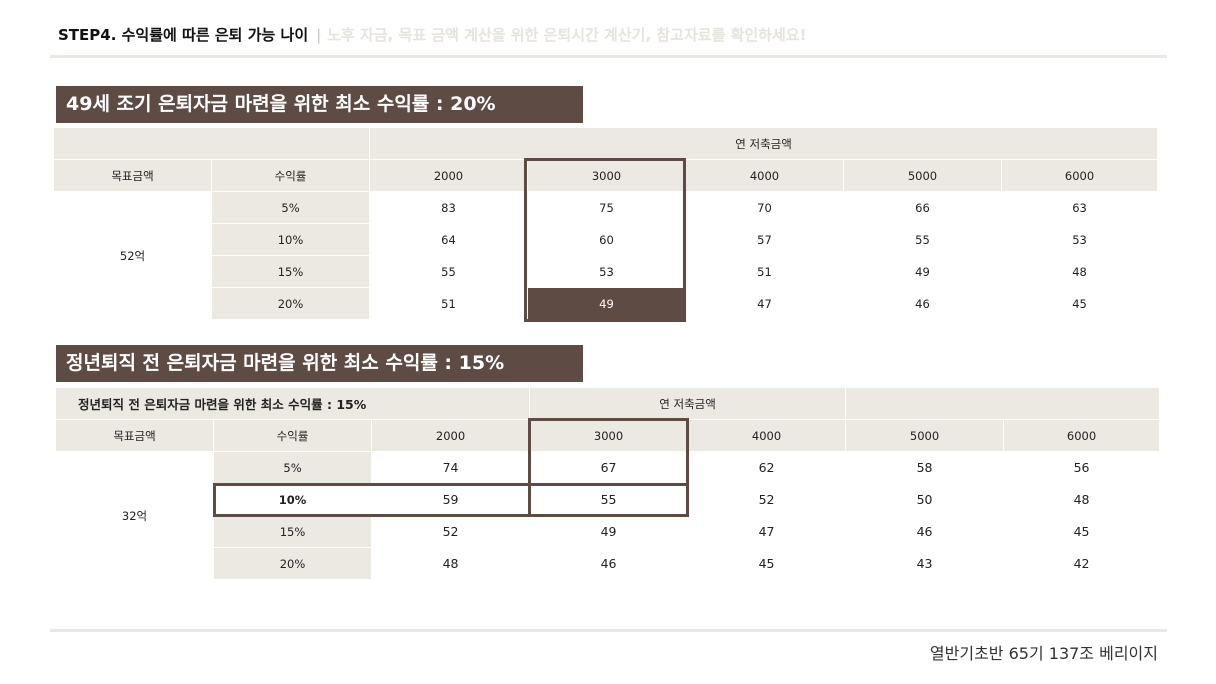 The width and height of the screenshot is (1216, 684). I want to click on section2-title: 정년퇴직 전 은퇴자금 마련을 위한 최소 수익률 : 15%, so click(319, 363).